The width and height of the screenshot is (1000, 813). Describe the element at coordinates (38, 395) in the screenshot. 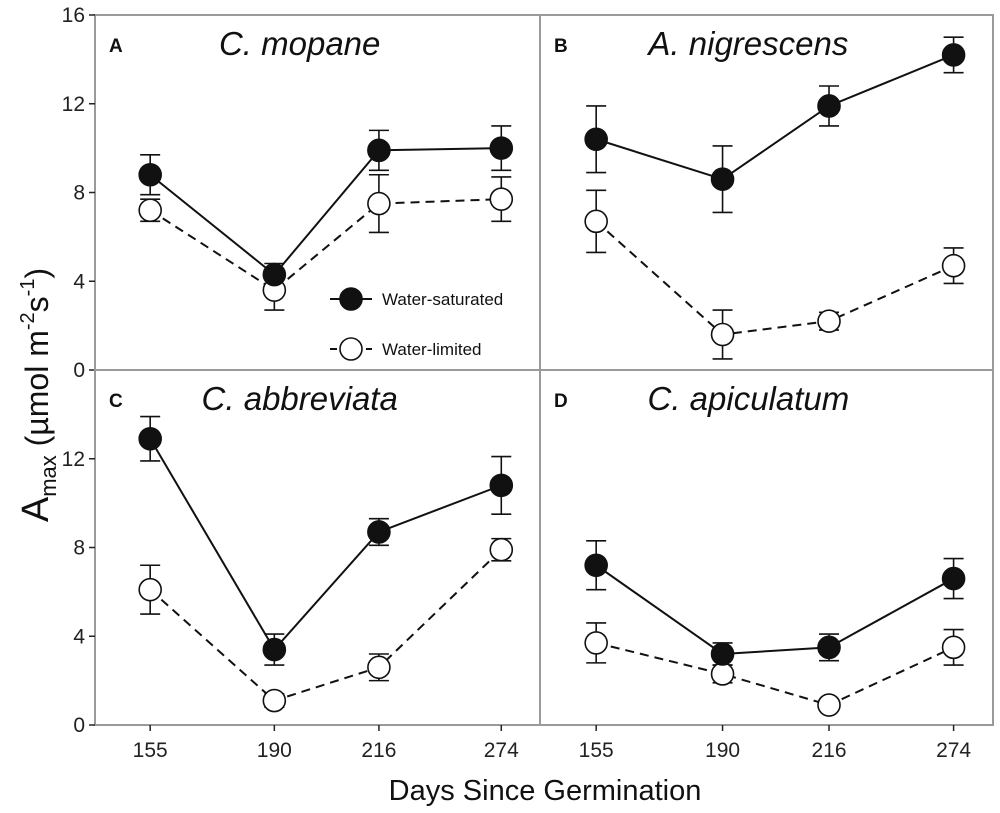

I see `y-axis-title: Amax (µmol m-2s-1)` at that location.